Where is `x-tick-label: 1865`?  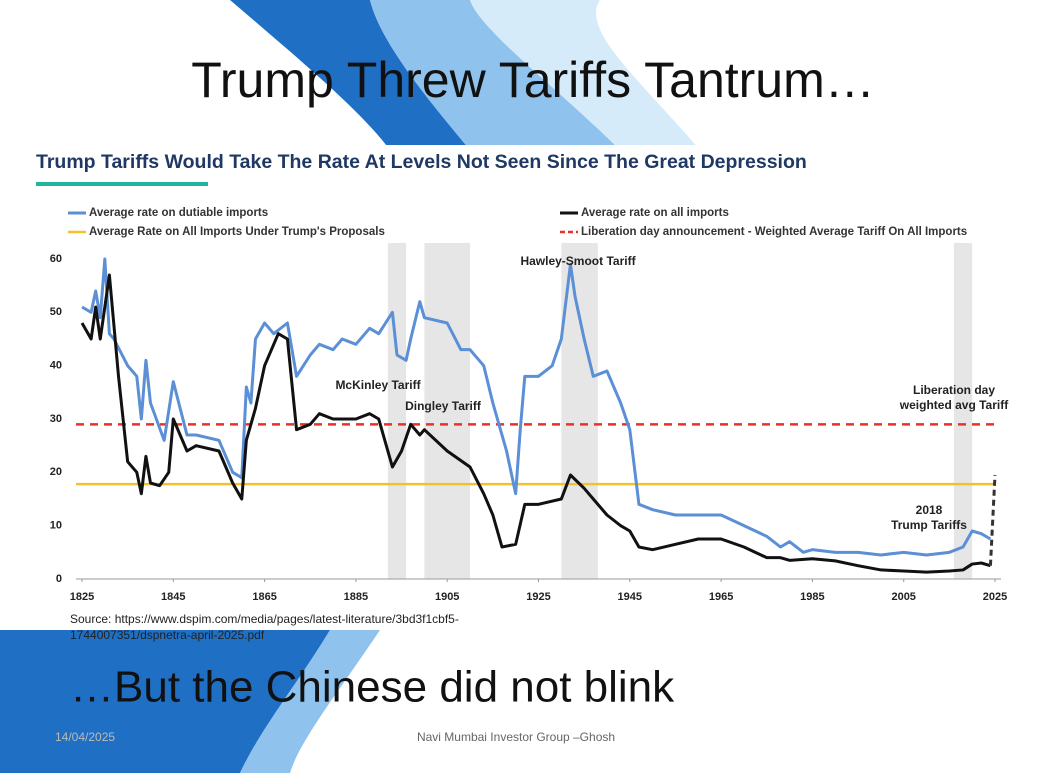 x-tick-label: 1865 is located at coordinates (264, 597).